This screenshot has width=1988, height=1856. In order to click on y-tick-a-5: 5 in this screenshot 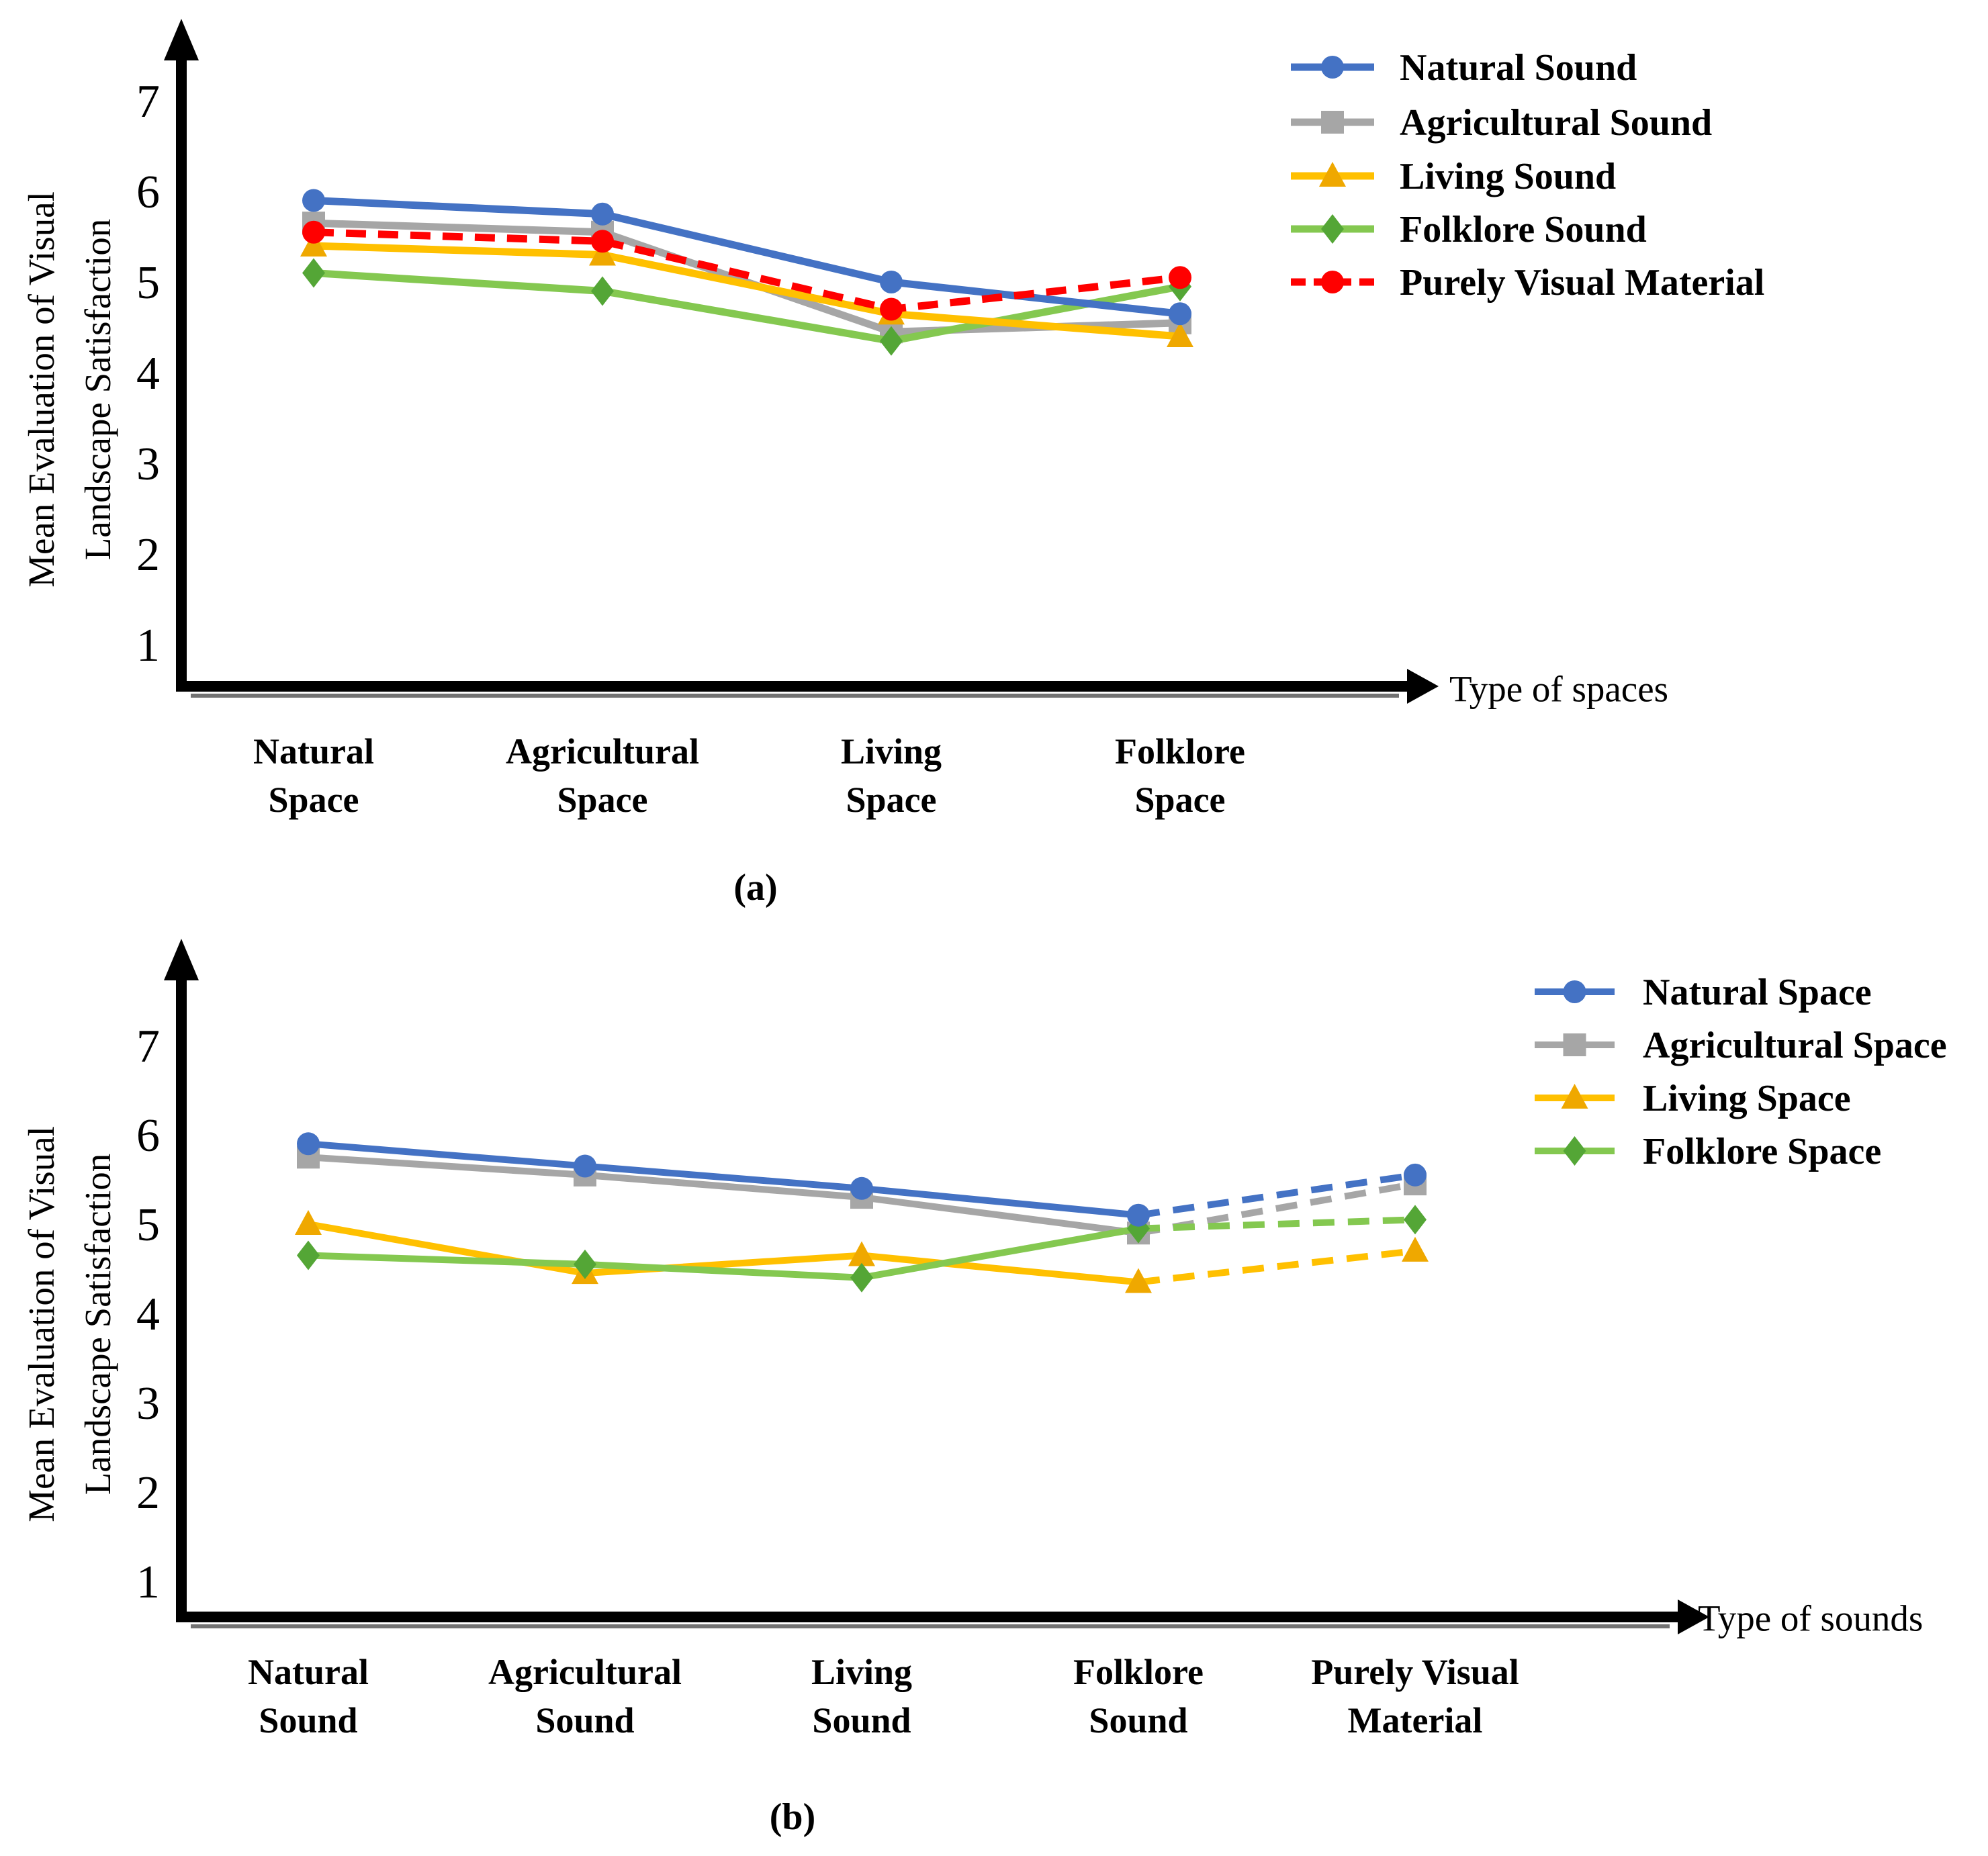, I will do `click(148, 283)`.